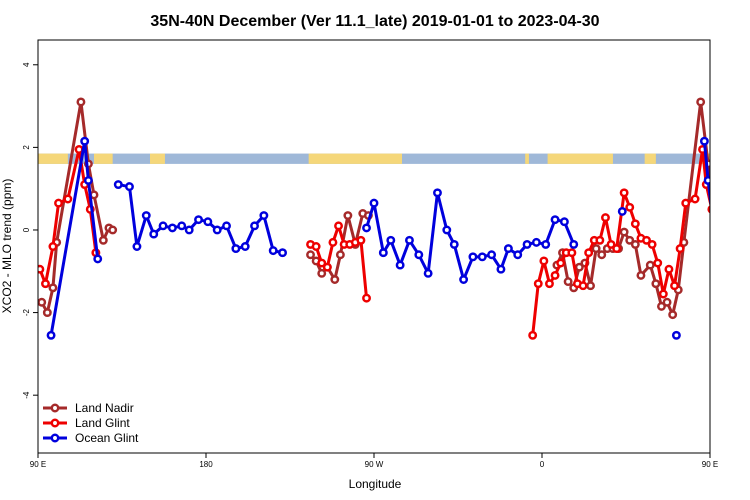 The width and height of the screenshot is (750, 500). I want to click on x-tick-label-2: 90 W, so click(374, 464).